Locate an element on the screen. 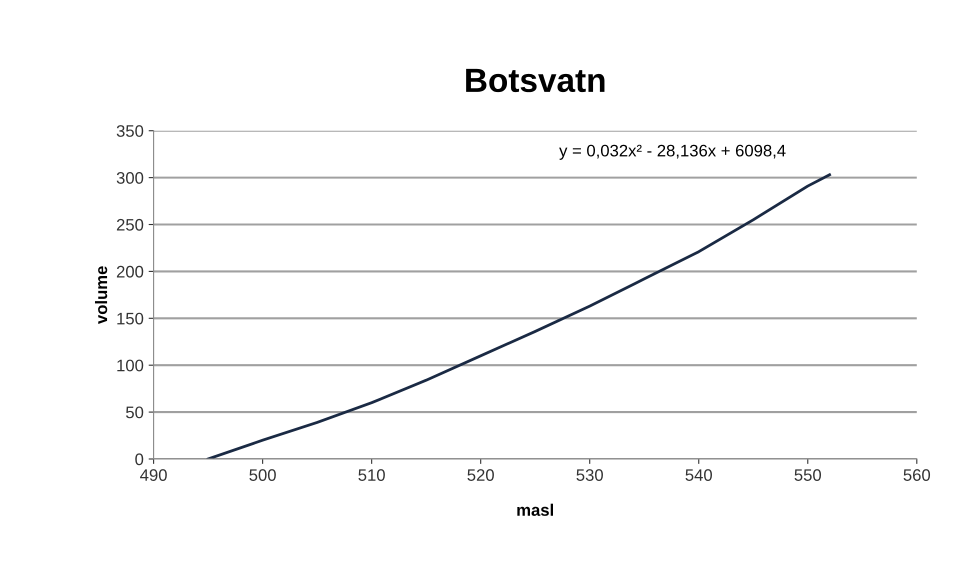  annotation: y = 0,032x² - 28,136x + 6098,4 is located at coordinates (672, 152).